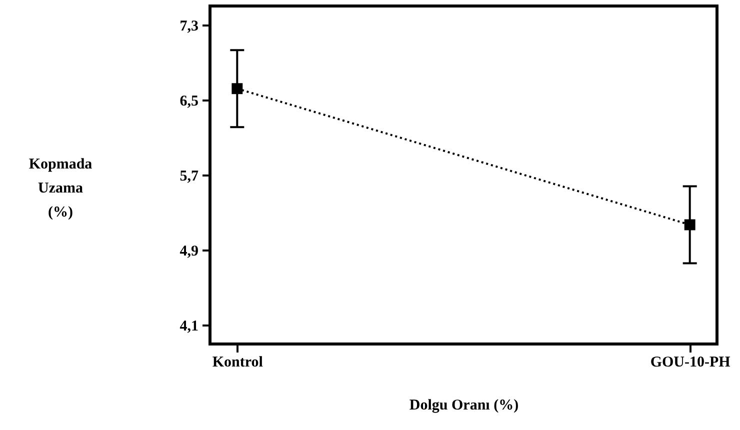  What do you see at coordinates (189, 176) in the screenshot?
I see `y-tick-label: 5,7` at bounding box center [189, 176].